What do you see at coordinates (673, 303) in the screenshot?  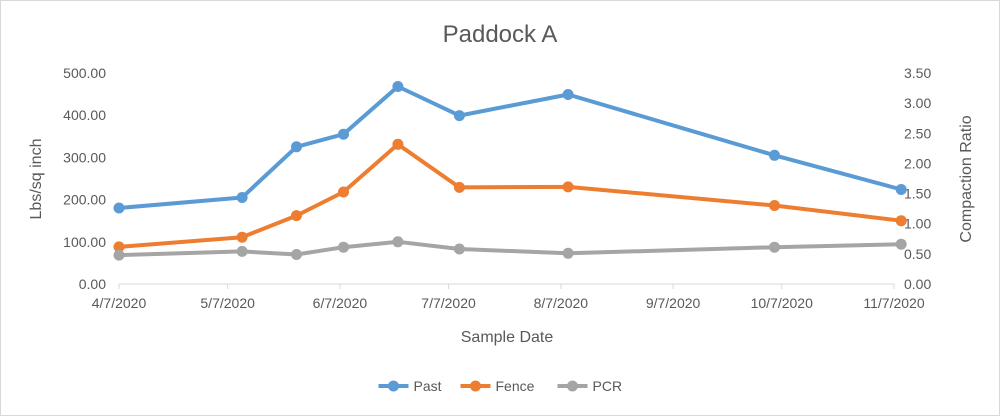 I see `x-tick-label: 9/7/2020` at bounding box center [673, 303].